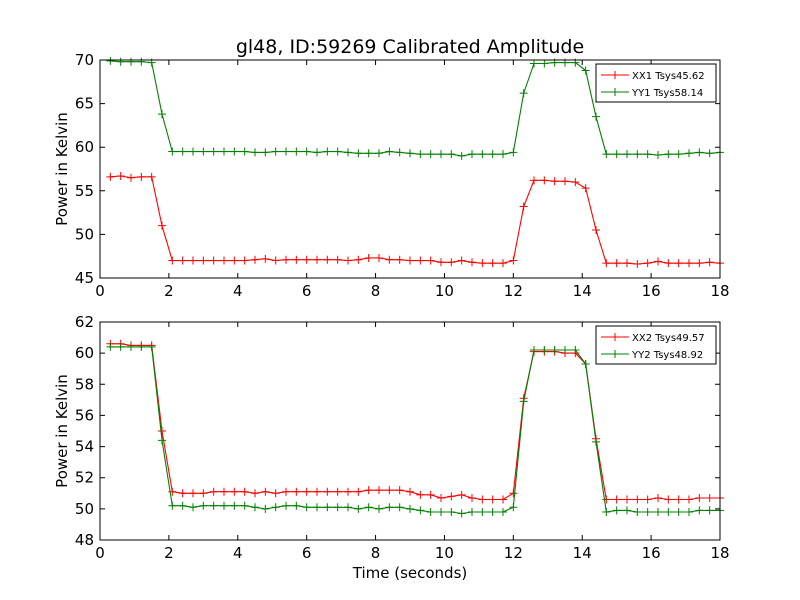 This screenshot has height=600, width=800. Describe the element at coordinates (84, 353) in the screenshot. I see `y-tick-label: 60` at that location.